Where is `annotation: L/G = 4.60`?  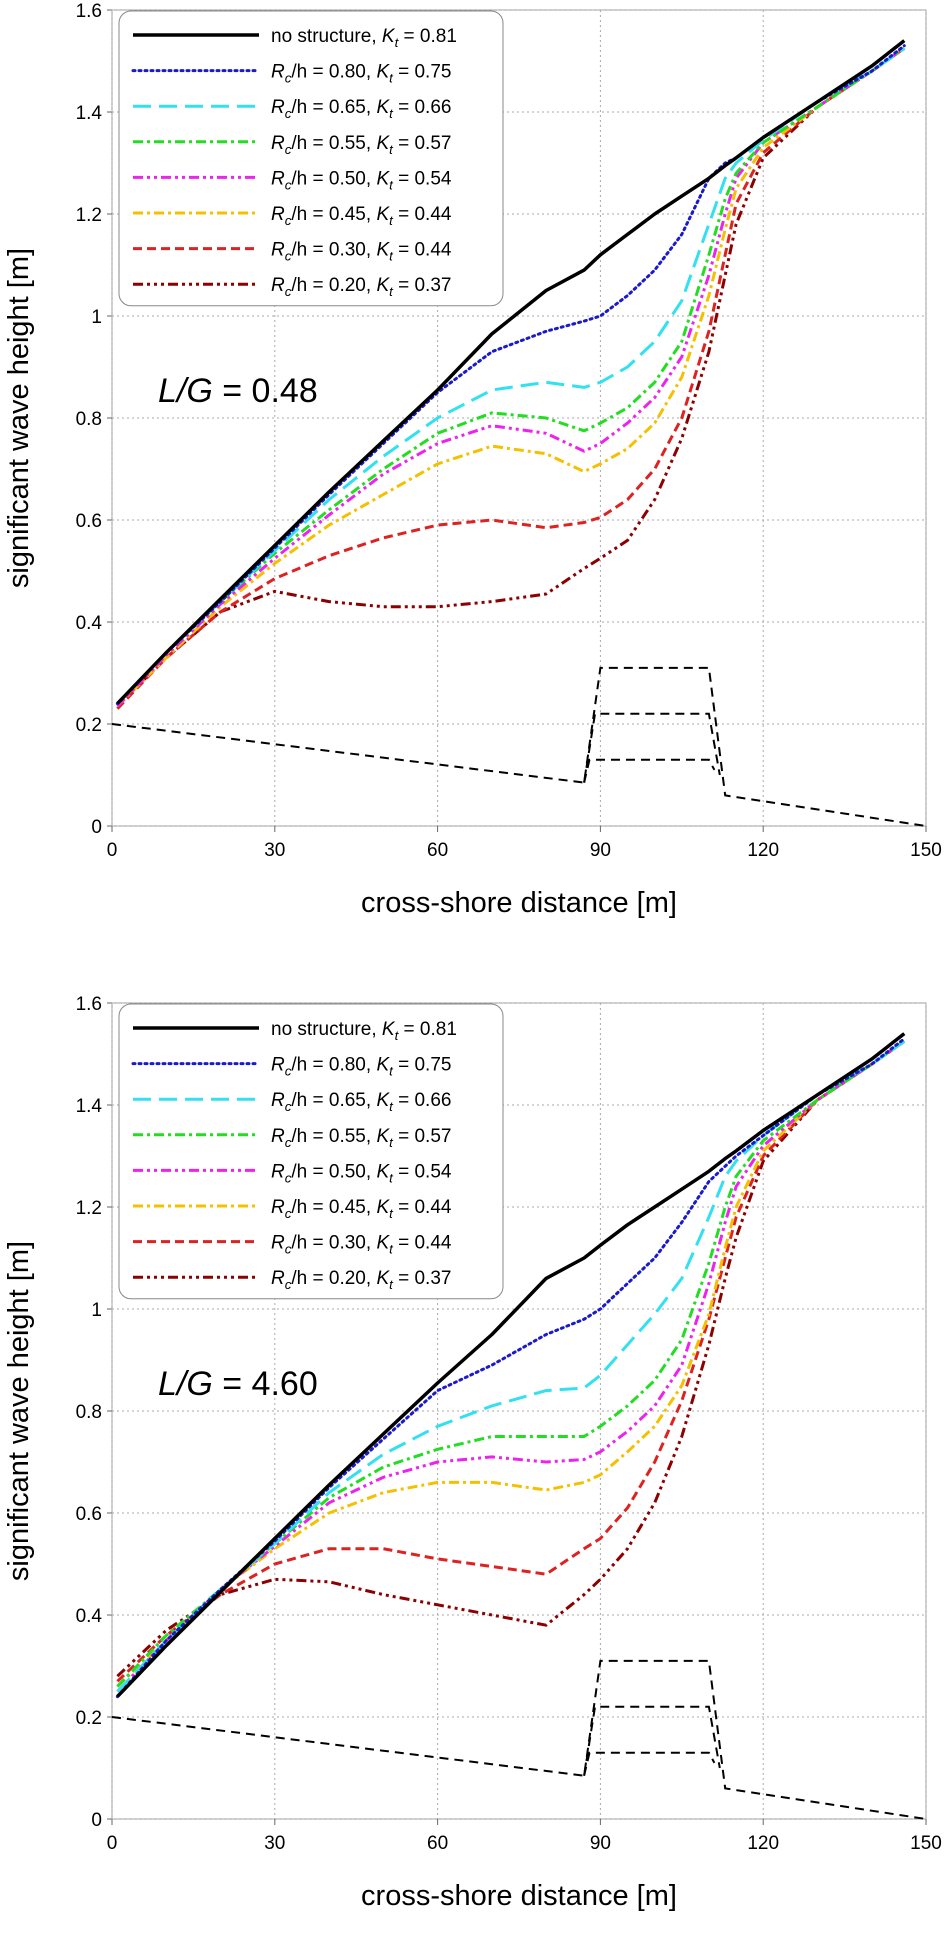 annotation: L/G = 4.60 is located at coordinates (238, 1384).